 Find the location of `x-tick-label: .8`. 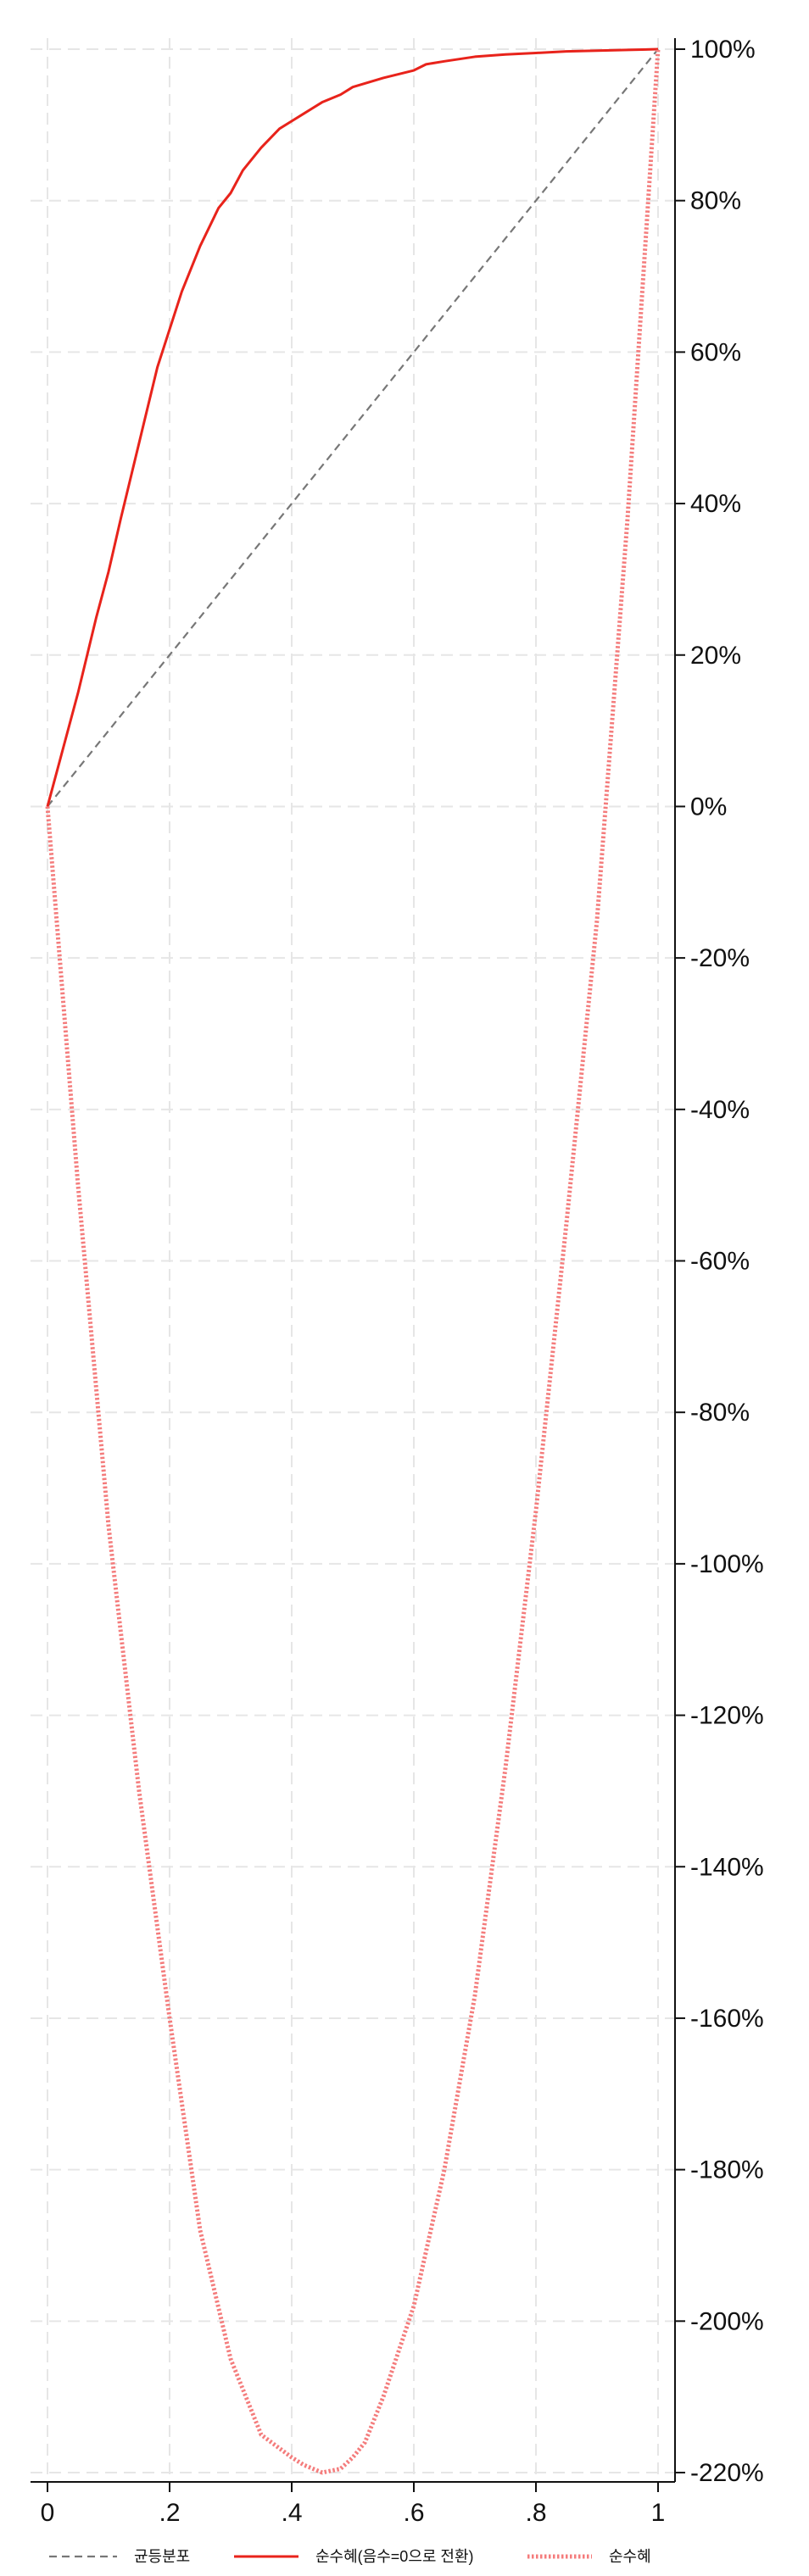

x-tick-label: .8 is located at coordinates (535, 2513).